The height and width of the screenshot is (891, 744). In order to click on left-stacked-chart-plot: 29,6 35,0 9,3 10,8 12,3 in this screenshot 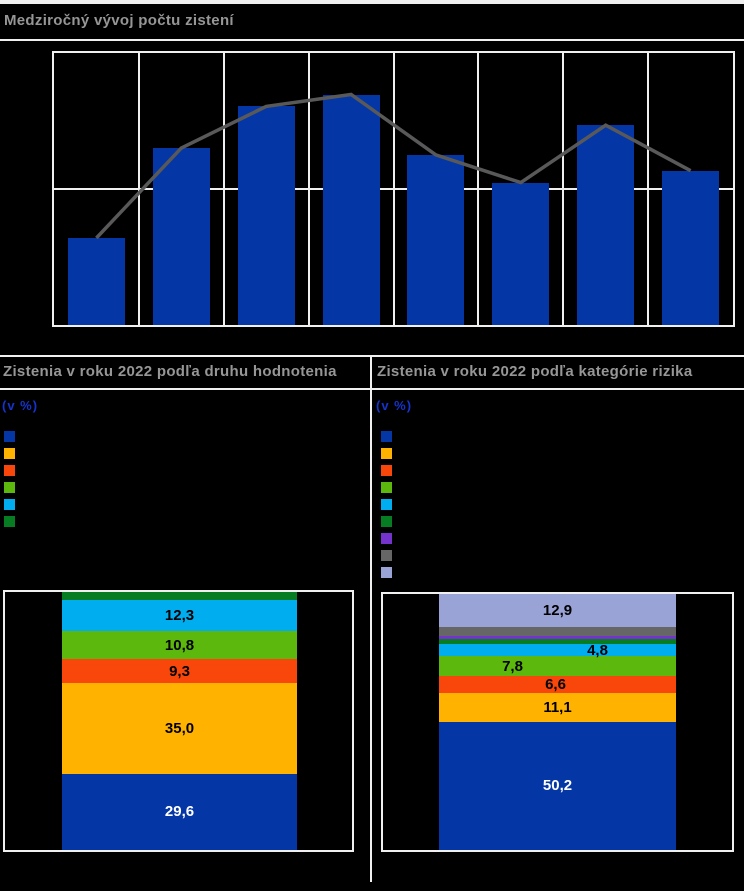, I will do `click(178, 721)`.